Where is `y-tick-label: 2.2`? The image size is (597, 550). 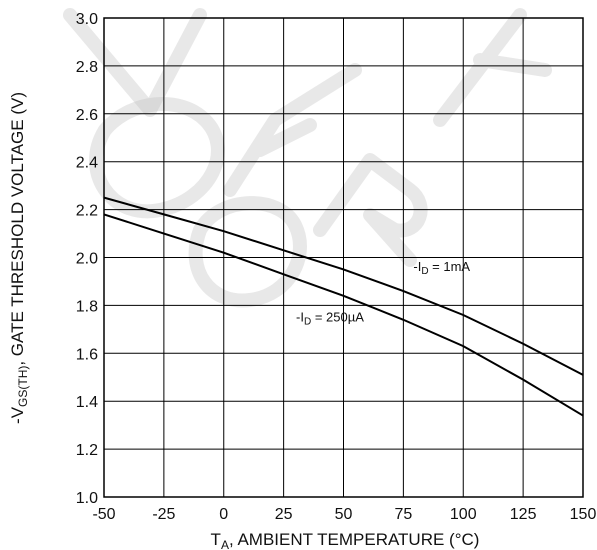
y-tick-label: 2.2 is located at coordinates (87, 211).